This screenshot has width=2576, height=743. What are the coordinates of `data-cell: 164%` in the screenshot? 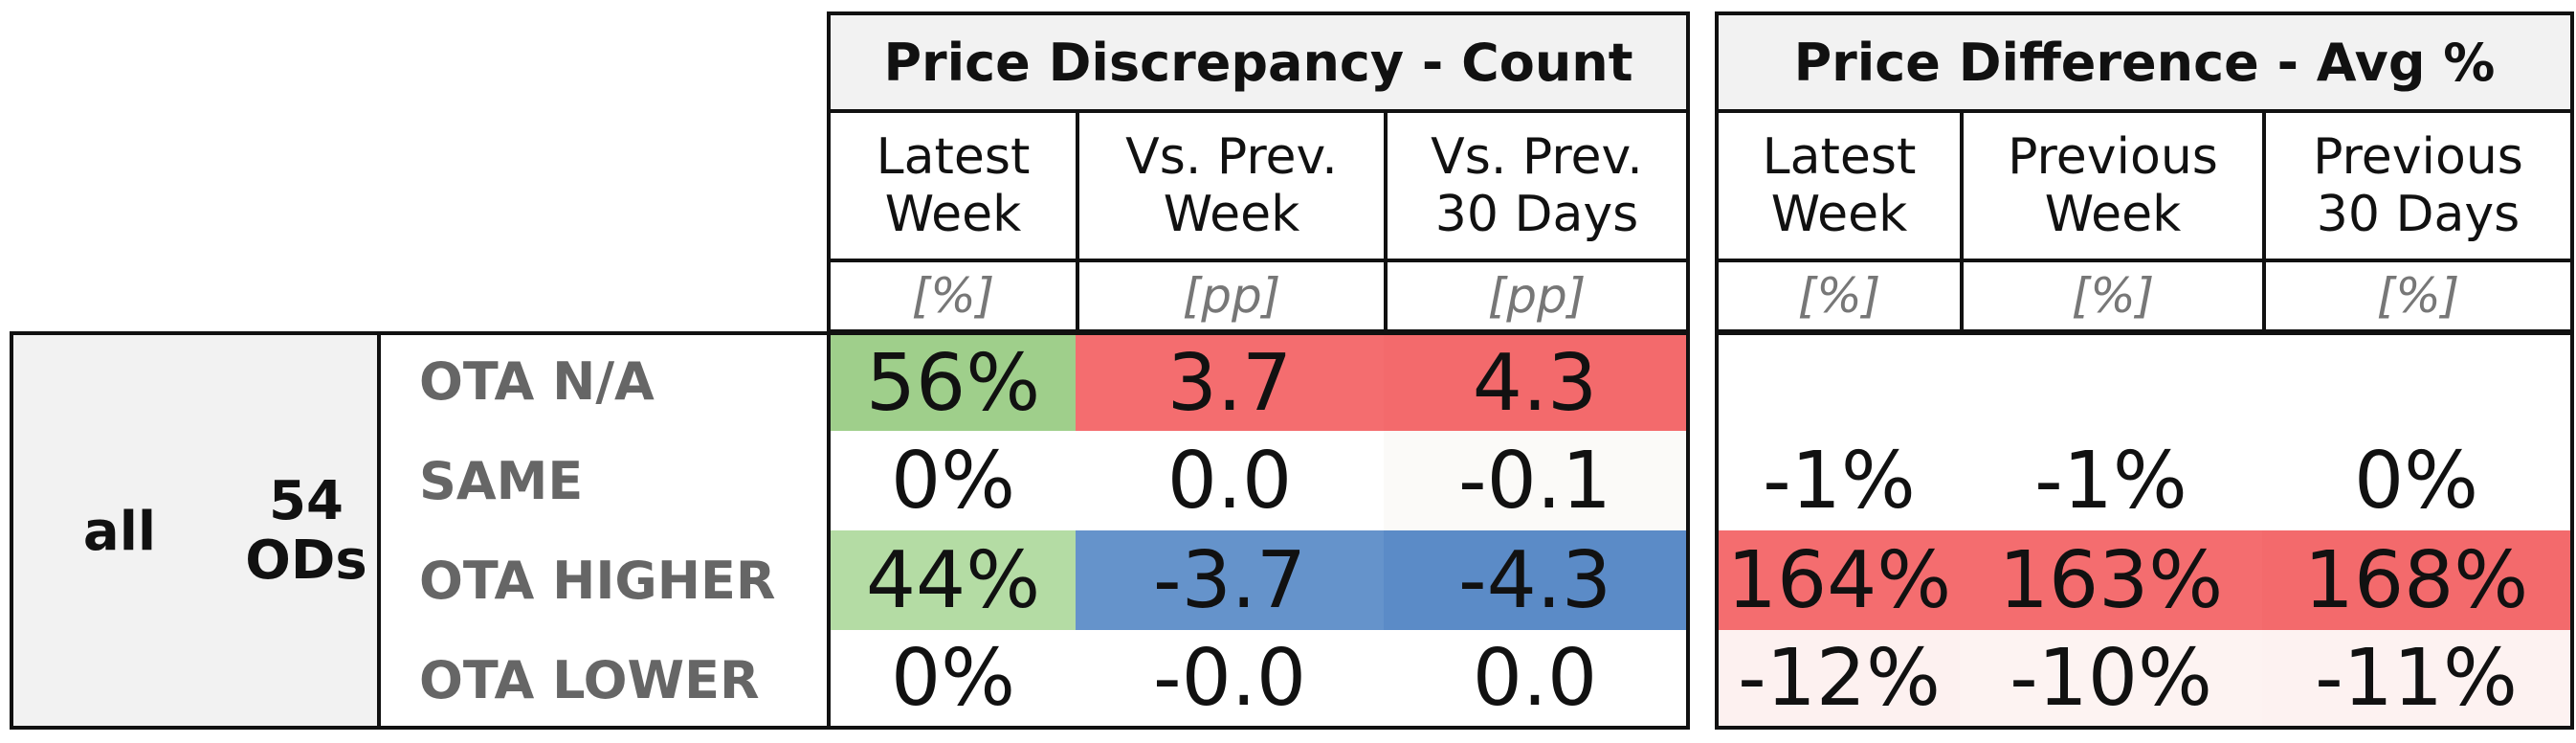 It's located at (1839, 580).